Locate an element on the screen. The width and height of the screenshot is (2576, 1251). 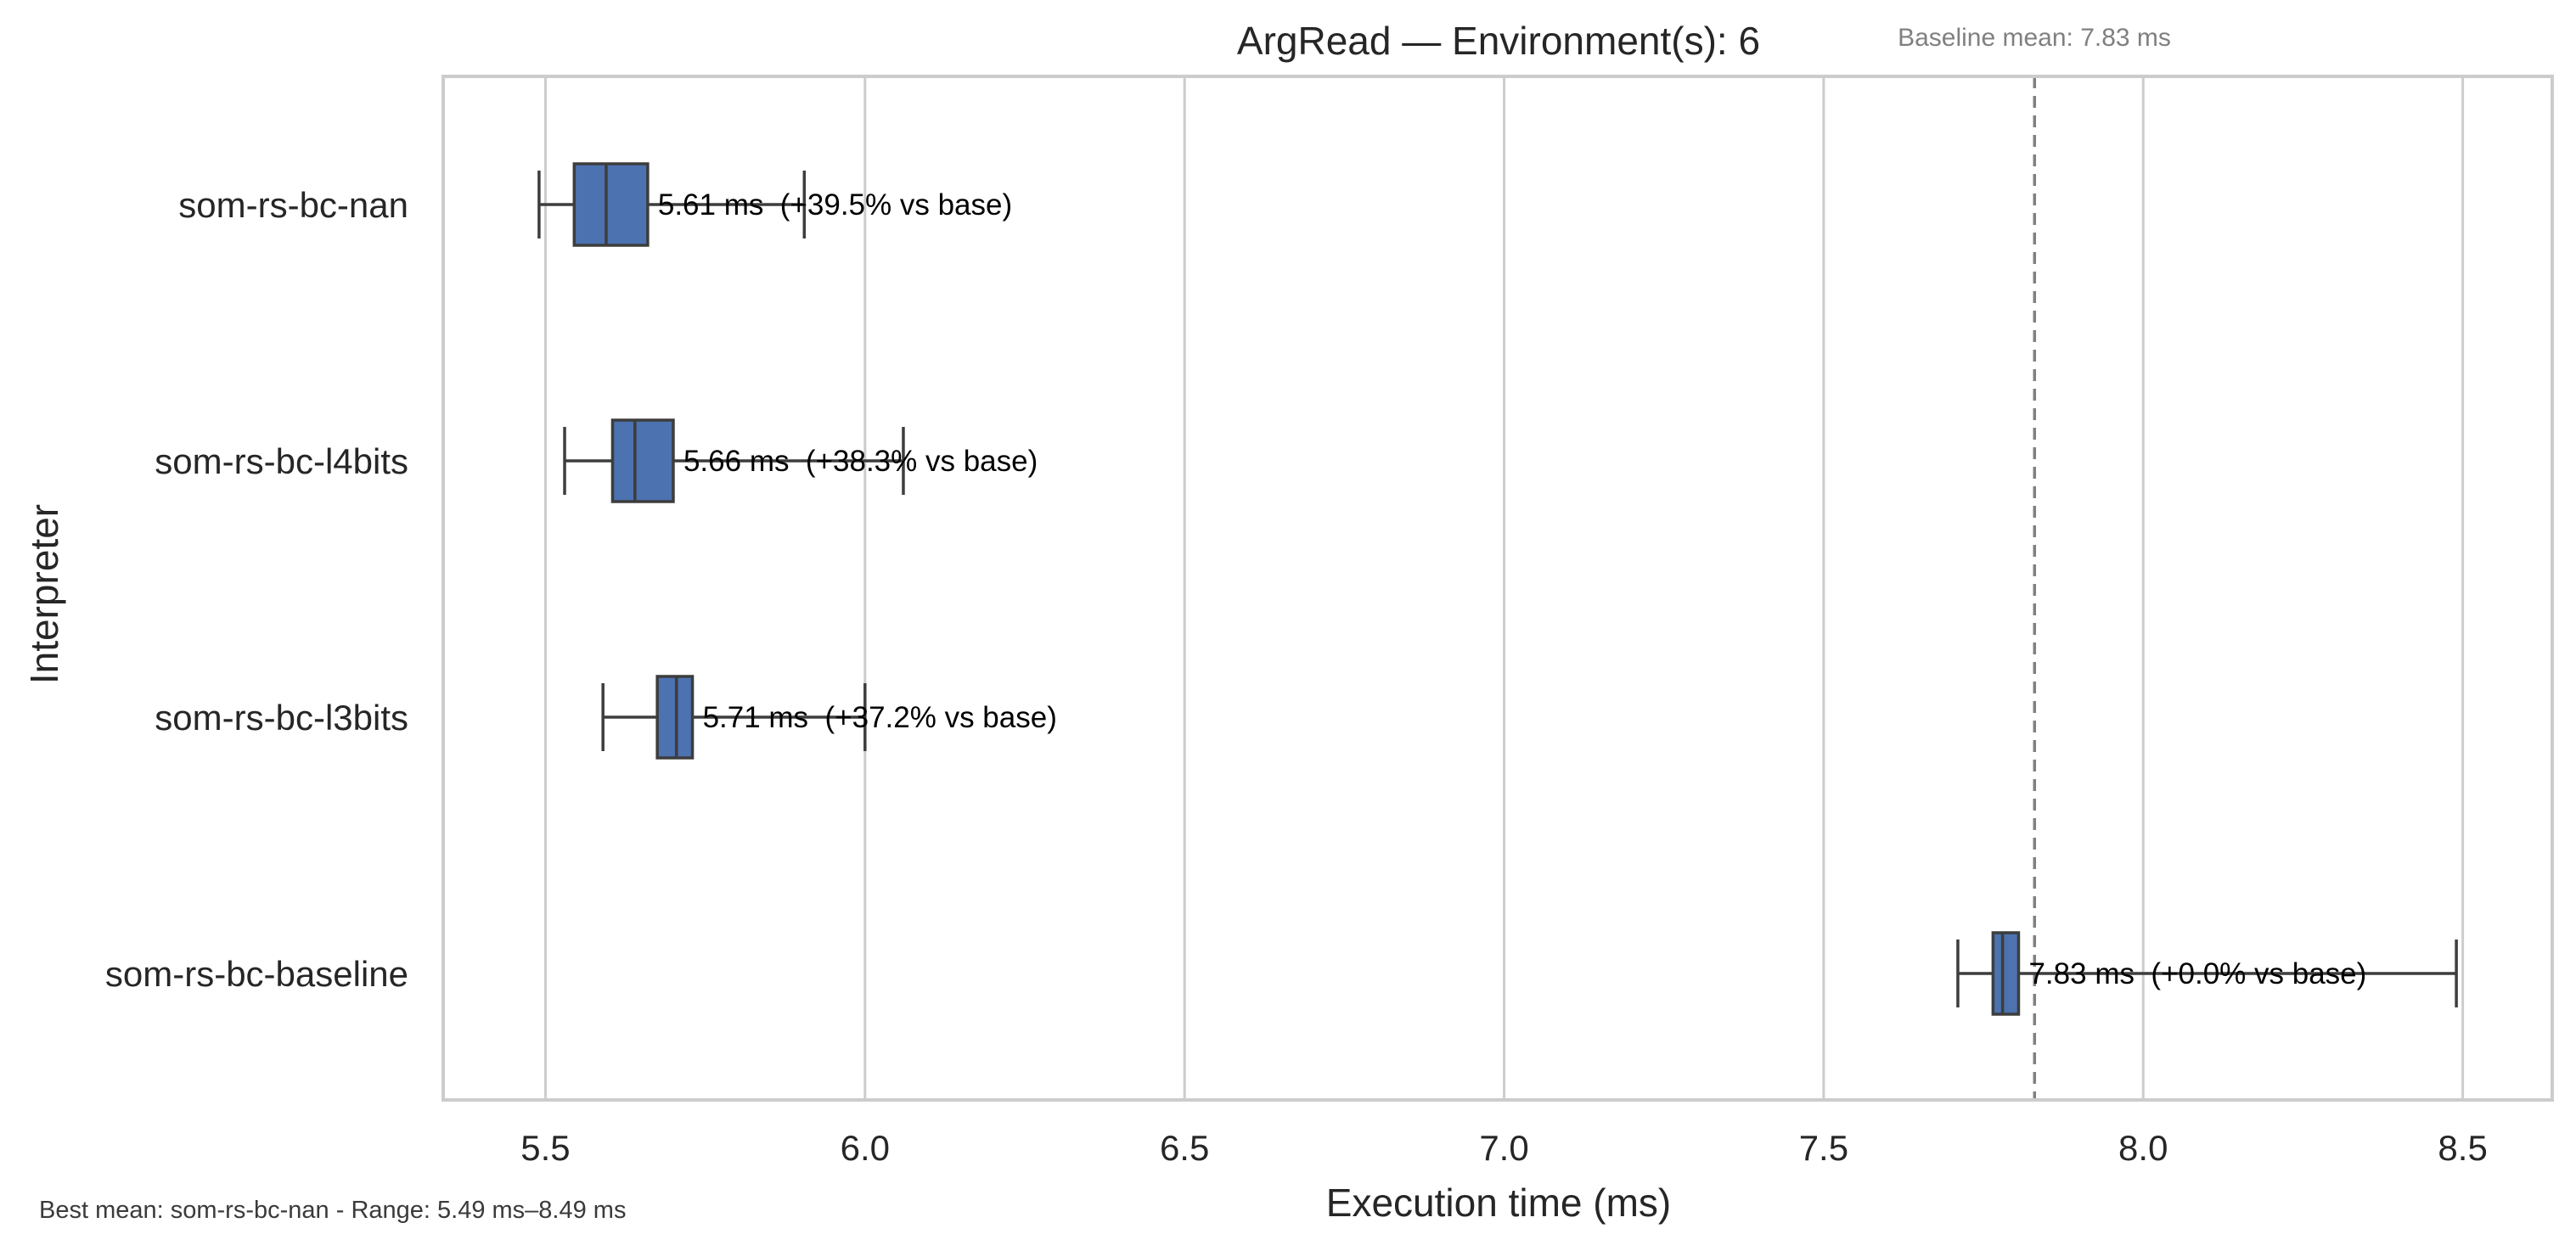
x-tick-labels: 5.5 6.0 6.5 7.0 7.5 8.0 8.5 is located at coordinates (1504, 1148).